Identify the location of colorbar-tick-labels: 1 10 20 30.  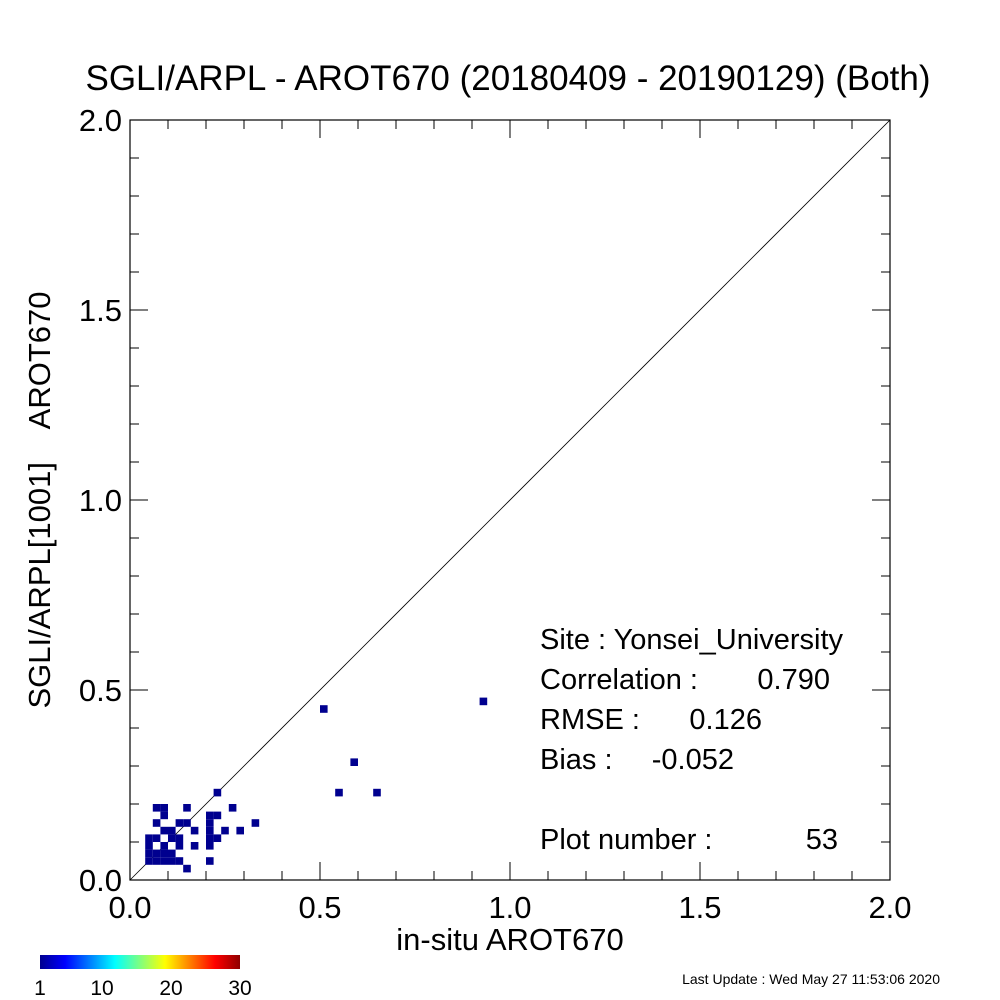
(143, 988).